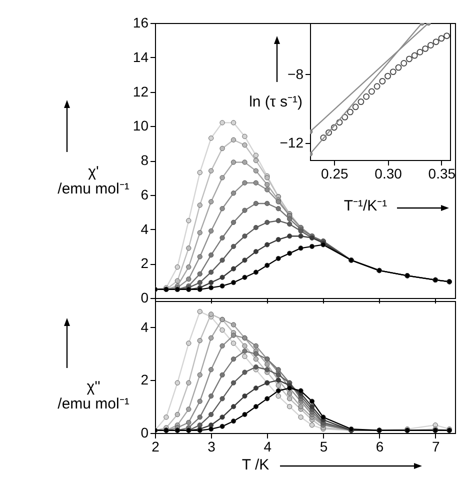 Image resolution: width=457 pixels, height=479 pixels. Describe the element at coordinates (442, 174) in the screenshot. I see `x-tick-label: 0.35` at that location.